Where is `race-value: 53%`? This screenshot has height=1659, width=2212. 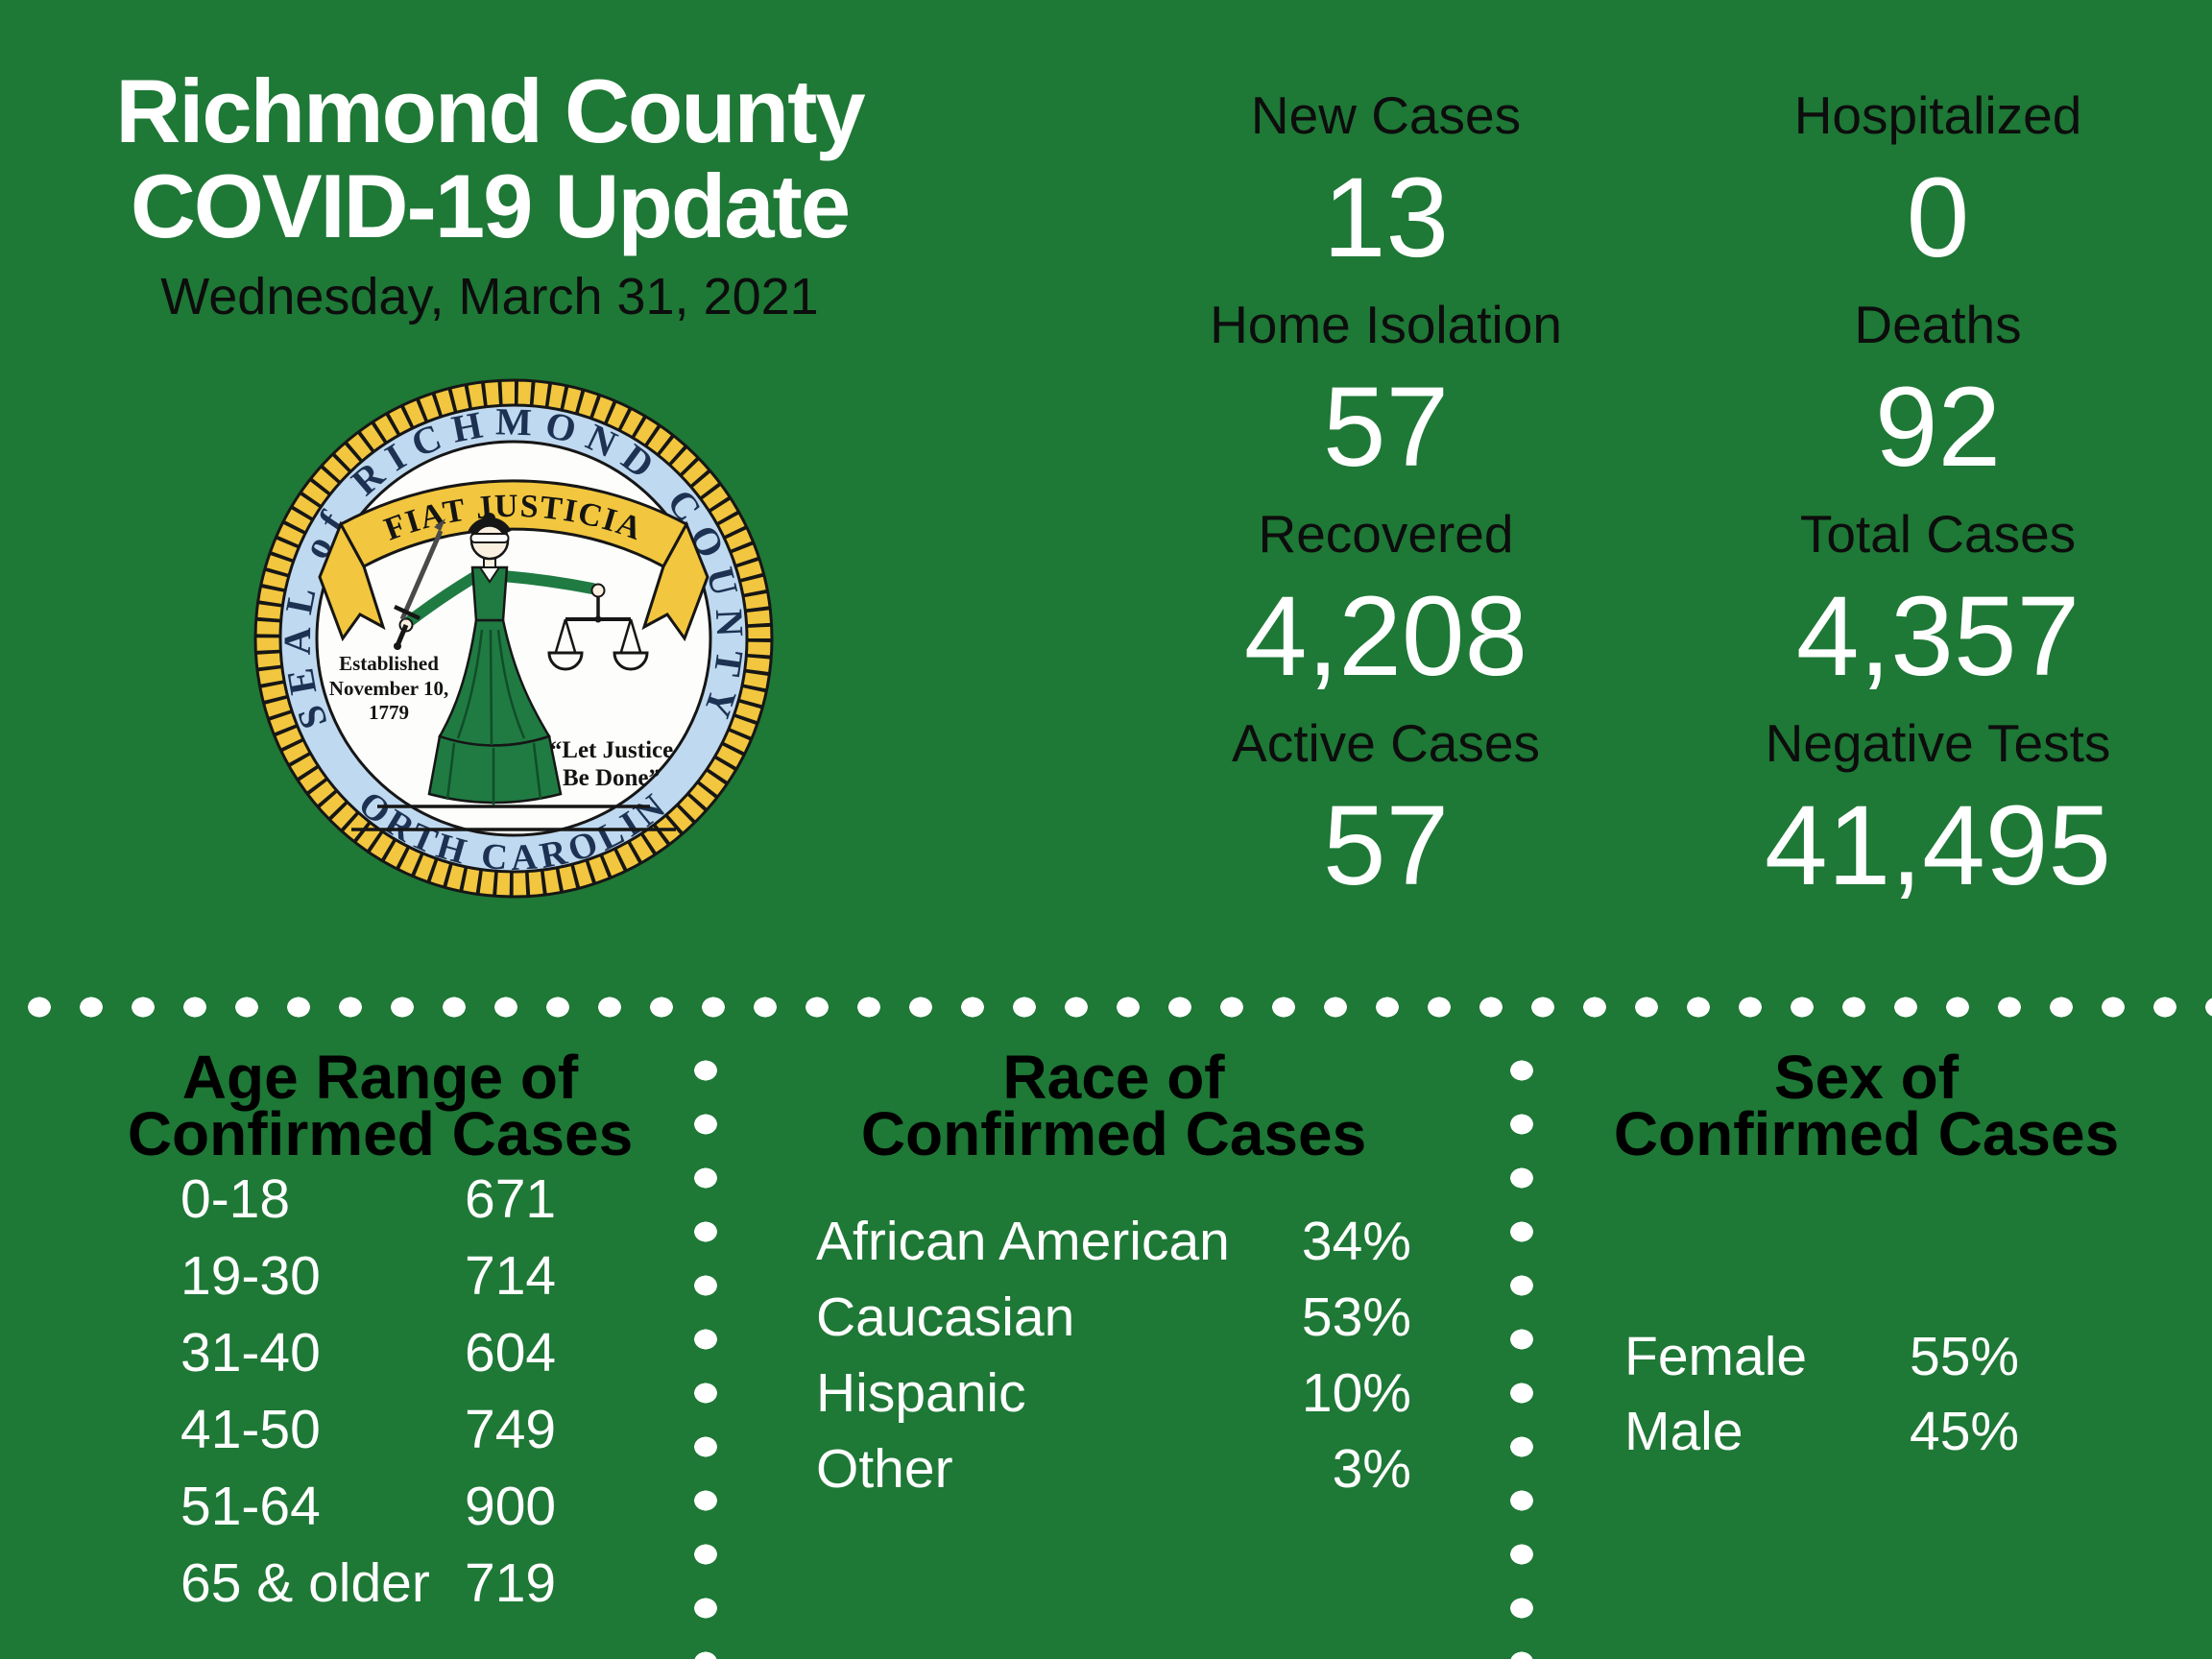
race-value: 53% is located at coordinates (1356, 1317).